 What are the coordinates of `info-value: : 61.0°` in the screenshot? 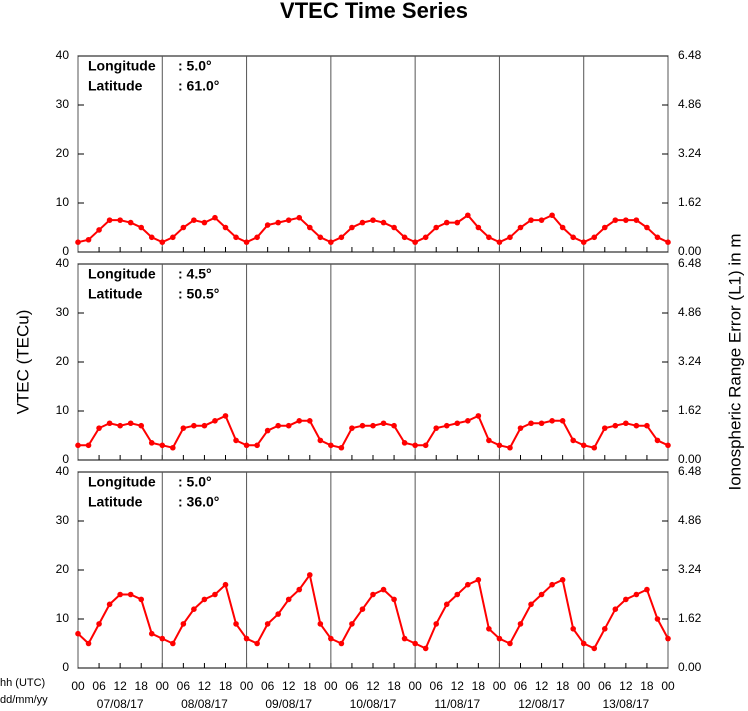 It's located at (198, 86).